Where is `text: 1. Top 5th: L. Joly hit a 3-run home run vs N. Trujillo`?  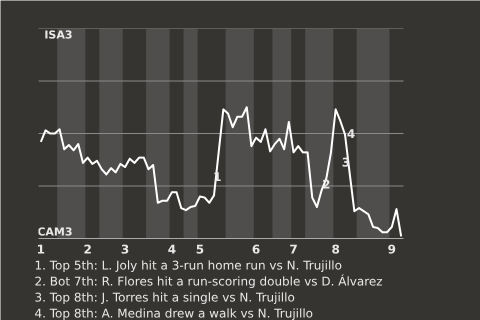 text: 1. Top 5th: L. Joly hit a 3-run home run vs N. Trujillo is located at coordinates (188, 265).